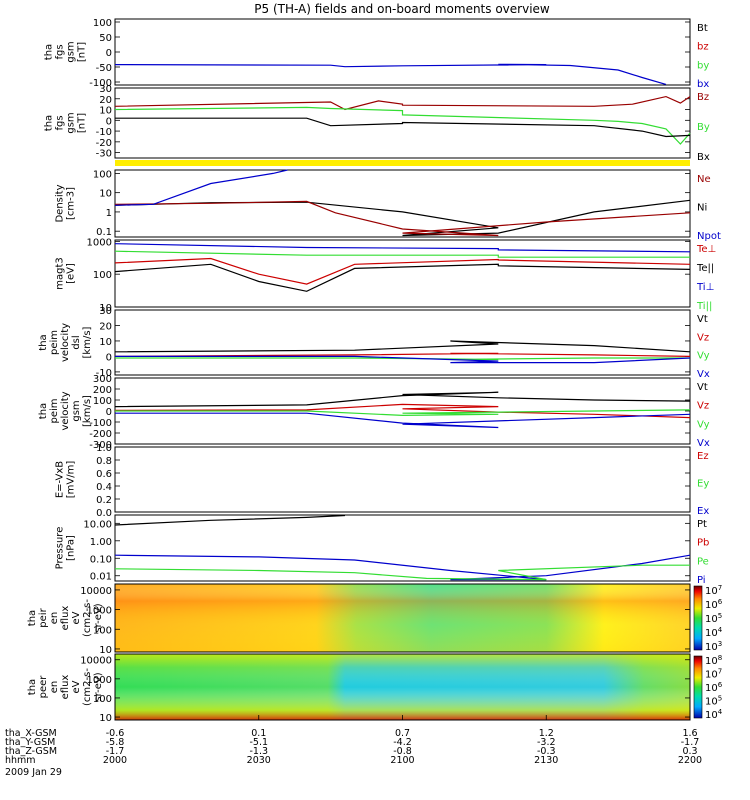  What do you see at coordinates (76, 342) in the screenshot?
I see `y-axis-label: dsl` at bounding box center [76, 342].